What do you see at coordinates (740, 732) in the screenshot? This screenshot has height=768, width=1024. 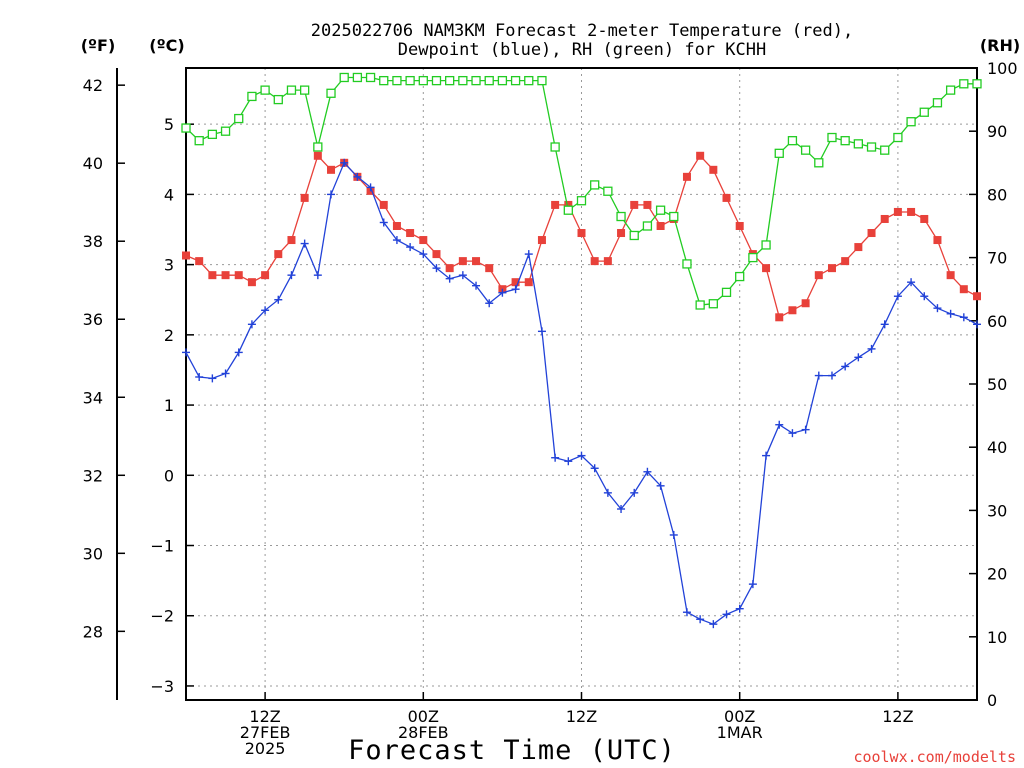 I see `x-tick-label: 1MAR` at bounding box center [740, 732].